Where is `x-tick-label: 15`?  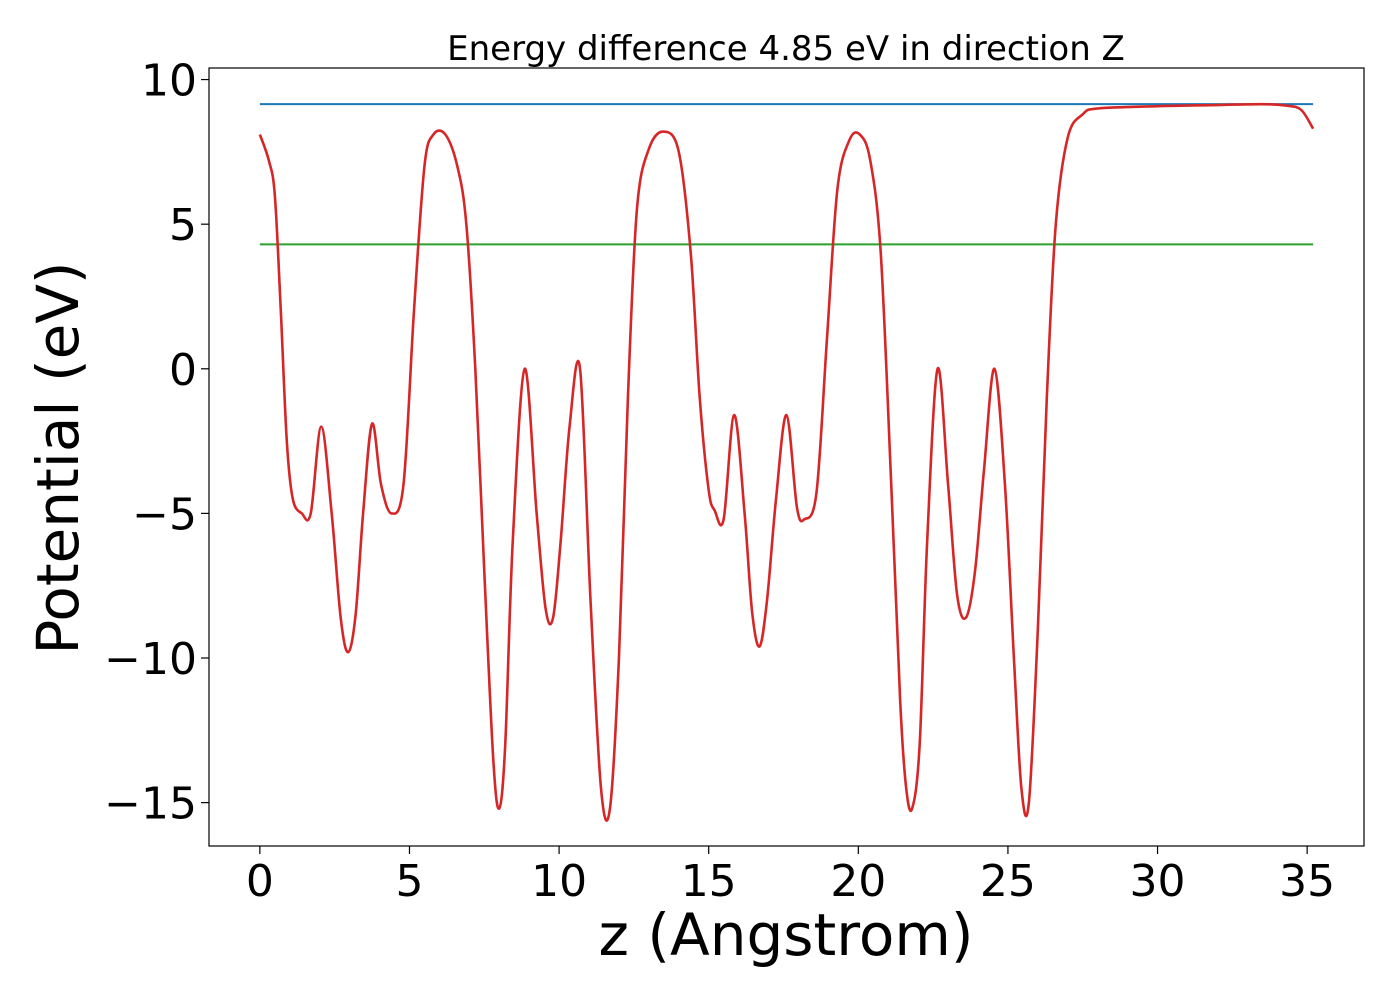 x-tick-label: 15 is located at coordinates (709, 881).